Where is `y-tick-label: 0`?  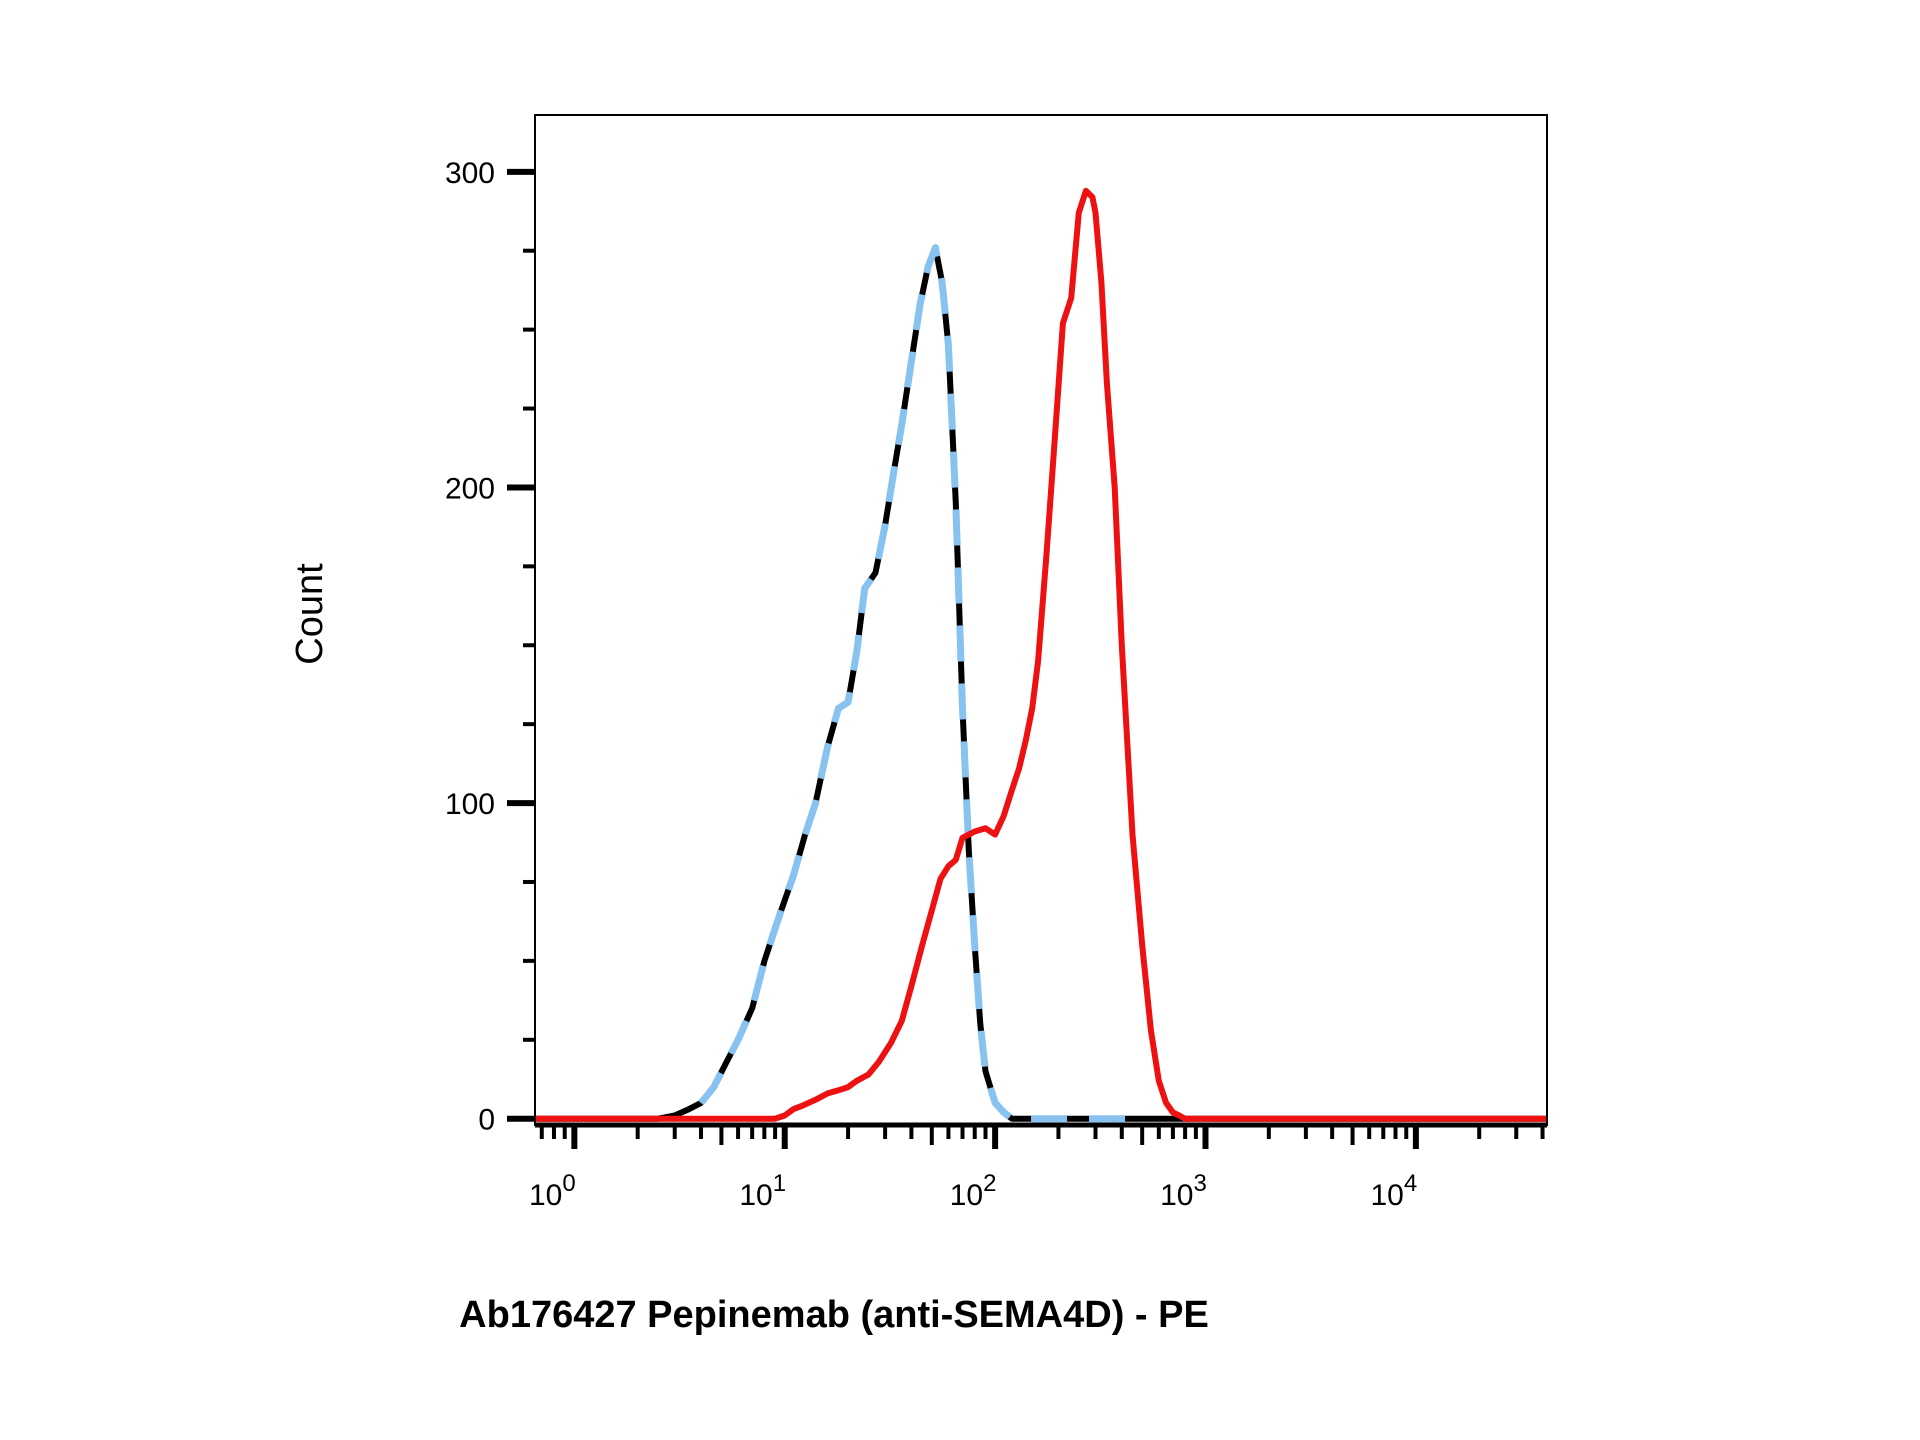
y-tick-label: 0 is located at coordinates (486, 1120).